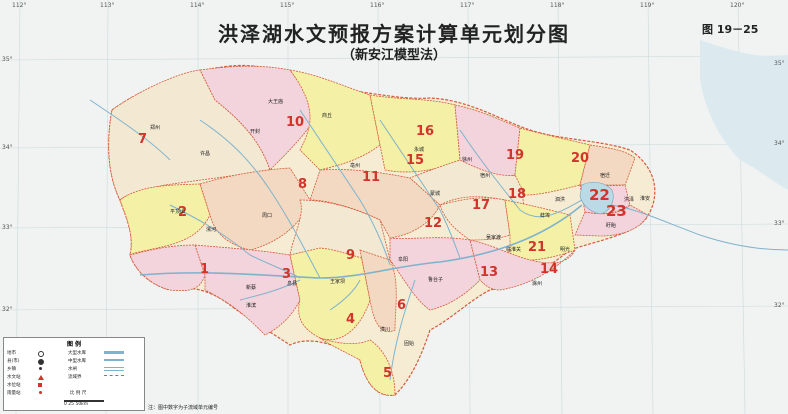  I want to click on map-title: 洪泽湖水文预报方案计算单元划分图, so click(394, 34).